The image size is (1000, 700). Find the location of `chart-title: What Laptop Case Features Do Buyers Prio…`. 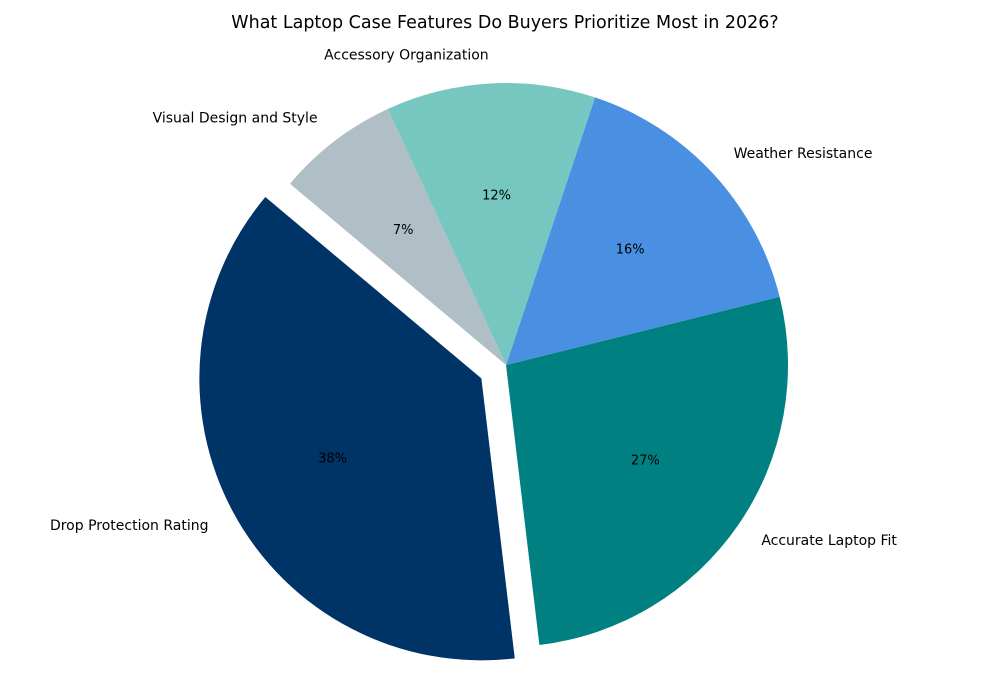

chart-title: What Laptop Case Features Do Buyers Prio… is located at coordinates (504, 23).